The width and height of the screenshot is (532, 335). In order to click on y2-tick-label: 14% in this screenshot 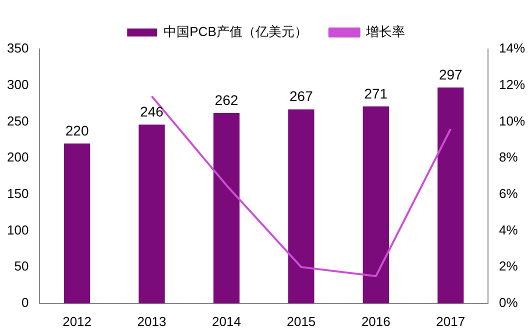, I will do `click(512, 48)`.